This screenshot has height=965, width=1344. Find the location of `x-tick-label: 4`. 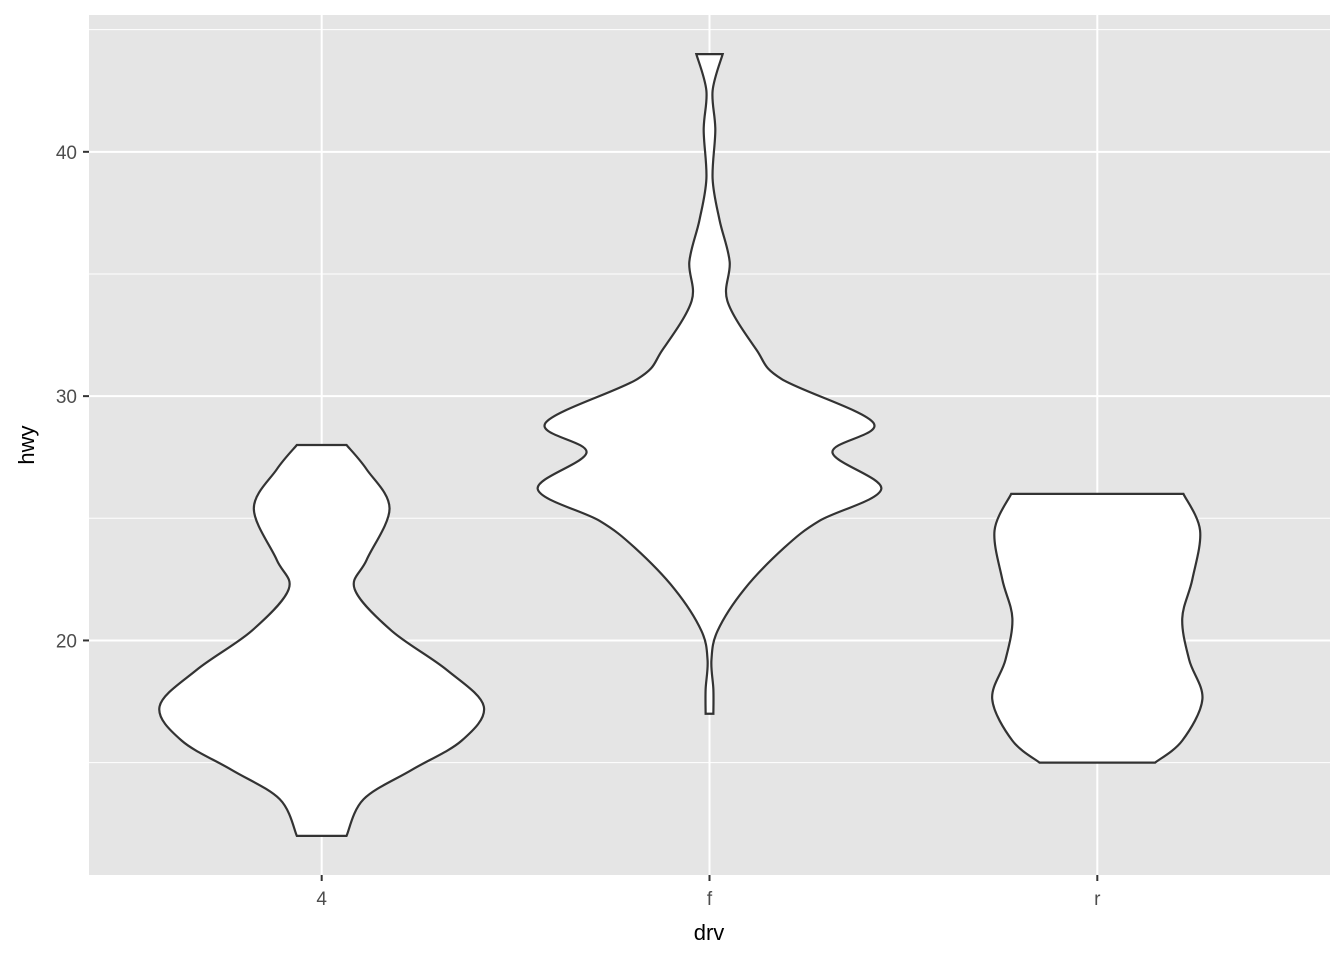

x-tick-label: 4 is located at coordinates (321, 899).